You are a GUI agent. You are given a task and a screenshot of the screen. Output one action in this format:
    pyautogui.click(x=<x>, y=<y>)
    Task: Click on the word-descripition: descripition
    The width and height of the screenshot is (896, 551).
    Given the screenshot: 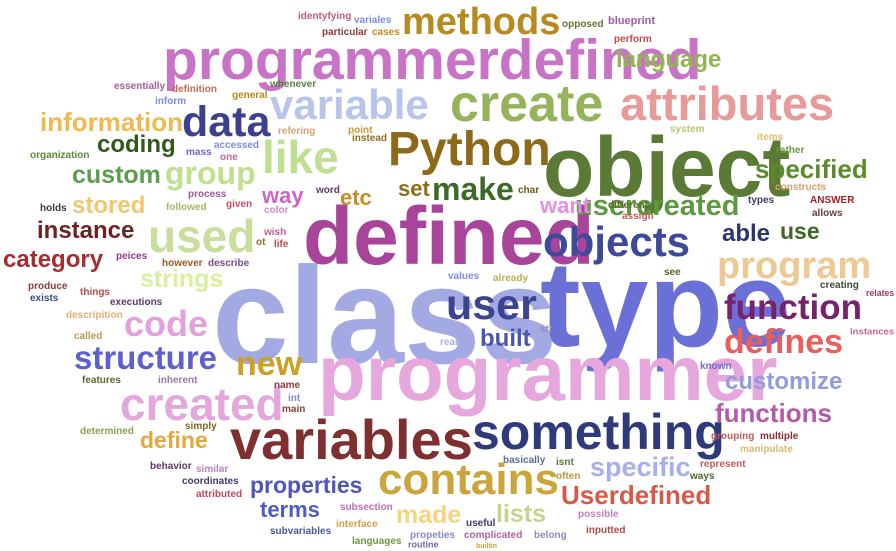 What is the action you would take?
    pyautogui.click(x=94, y=315)
    